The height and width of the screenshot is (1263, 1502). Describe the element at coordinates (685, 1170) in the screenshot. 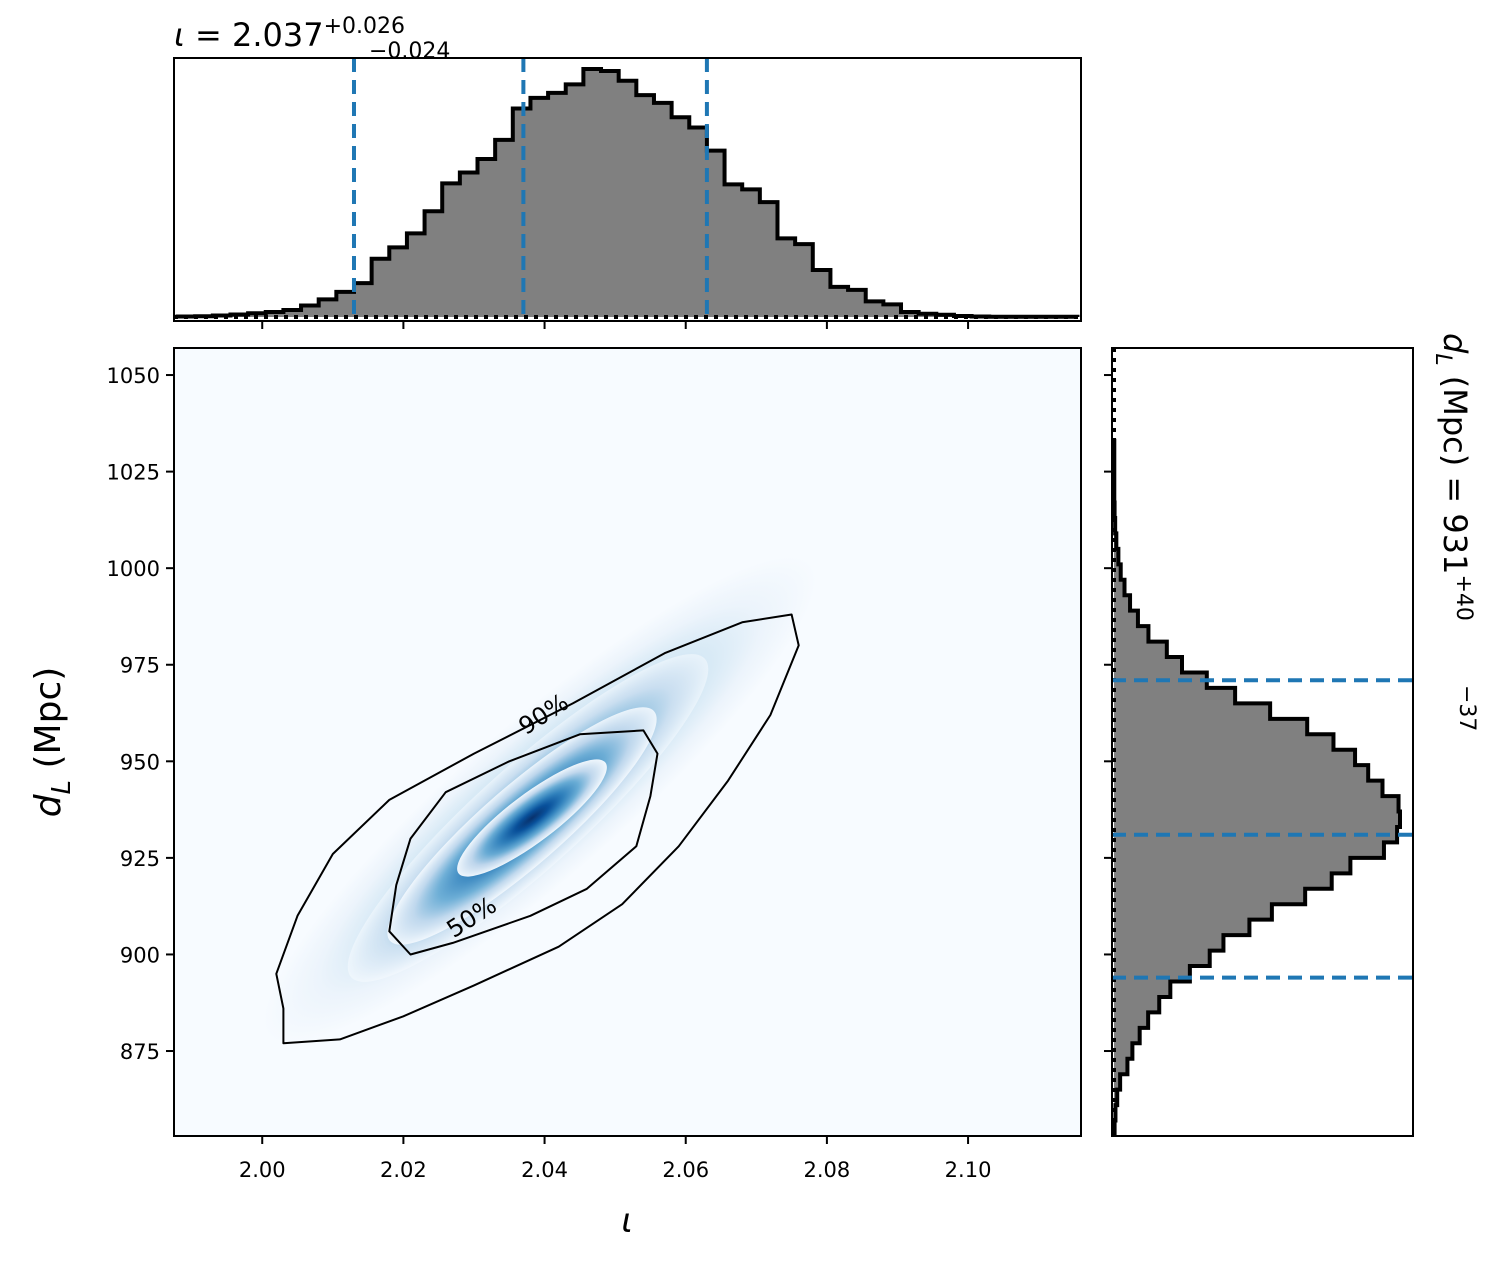

I see `x-tick-label: 2.06` at that location.